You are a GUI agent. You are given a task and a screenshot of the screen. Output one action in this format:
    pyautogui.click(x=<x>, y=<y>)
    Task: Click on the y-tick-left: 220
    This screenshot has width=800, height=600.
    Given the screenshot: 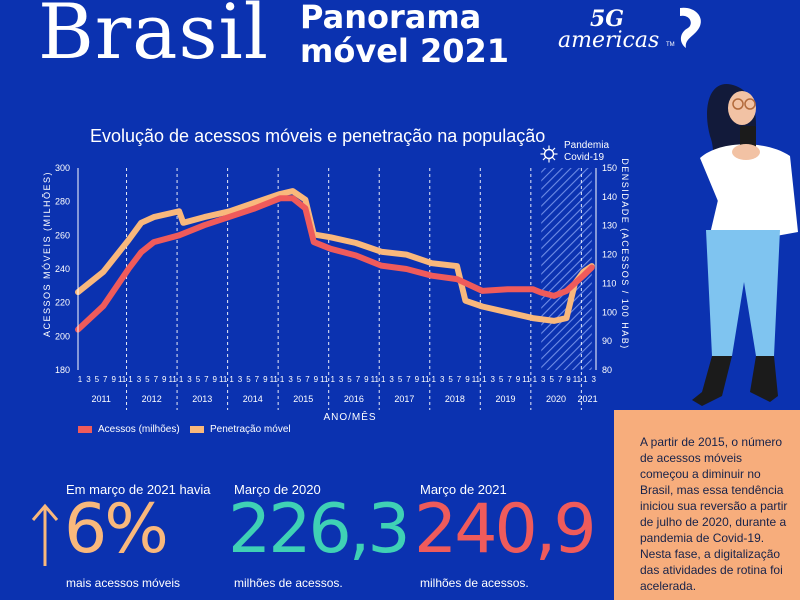 What is the action you would take?
    pyautogui.click(x=62, y=303)
    